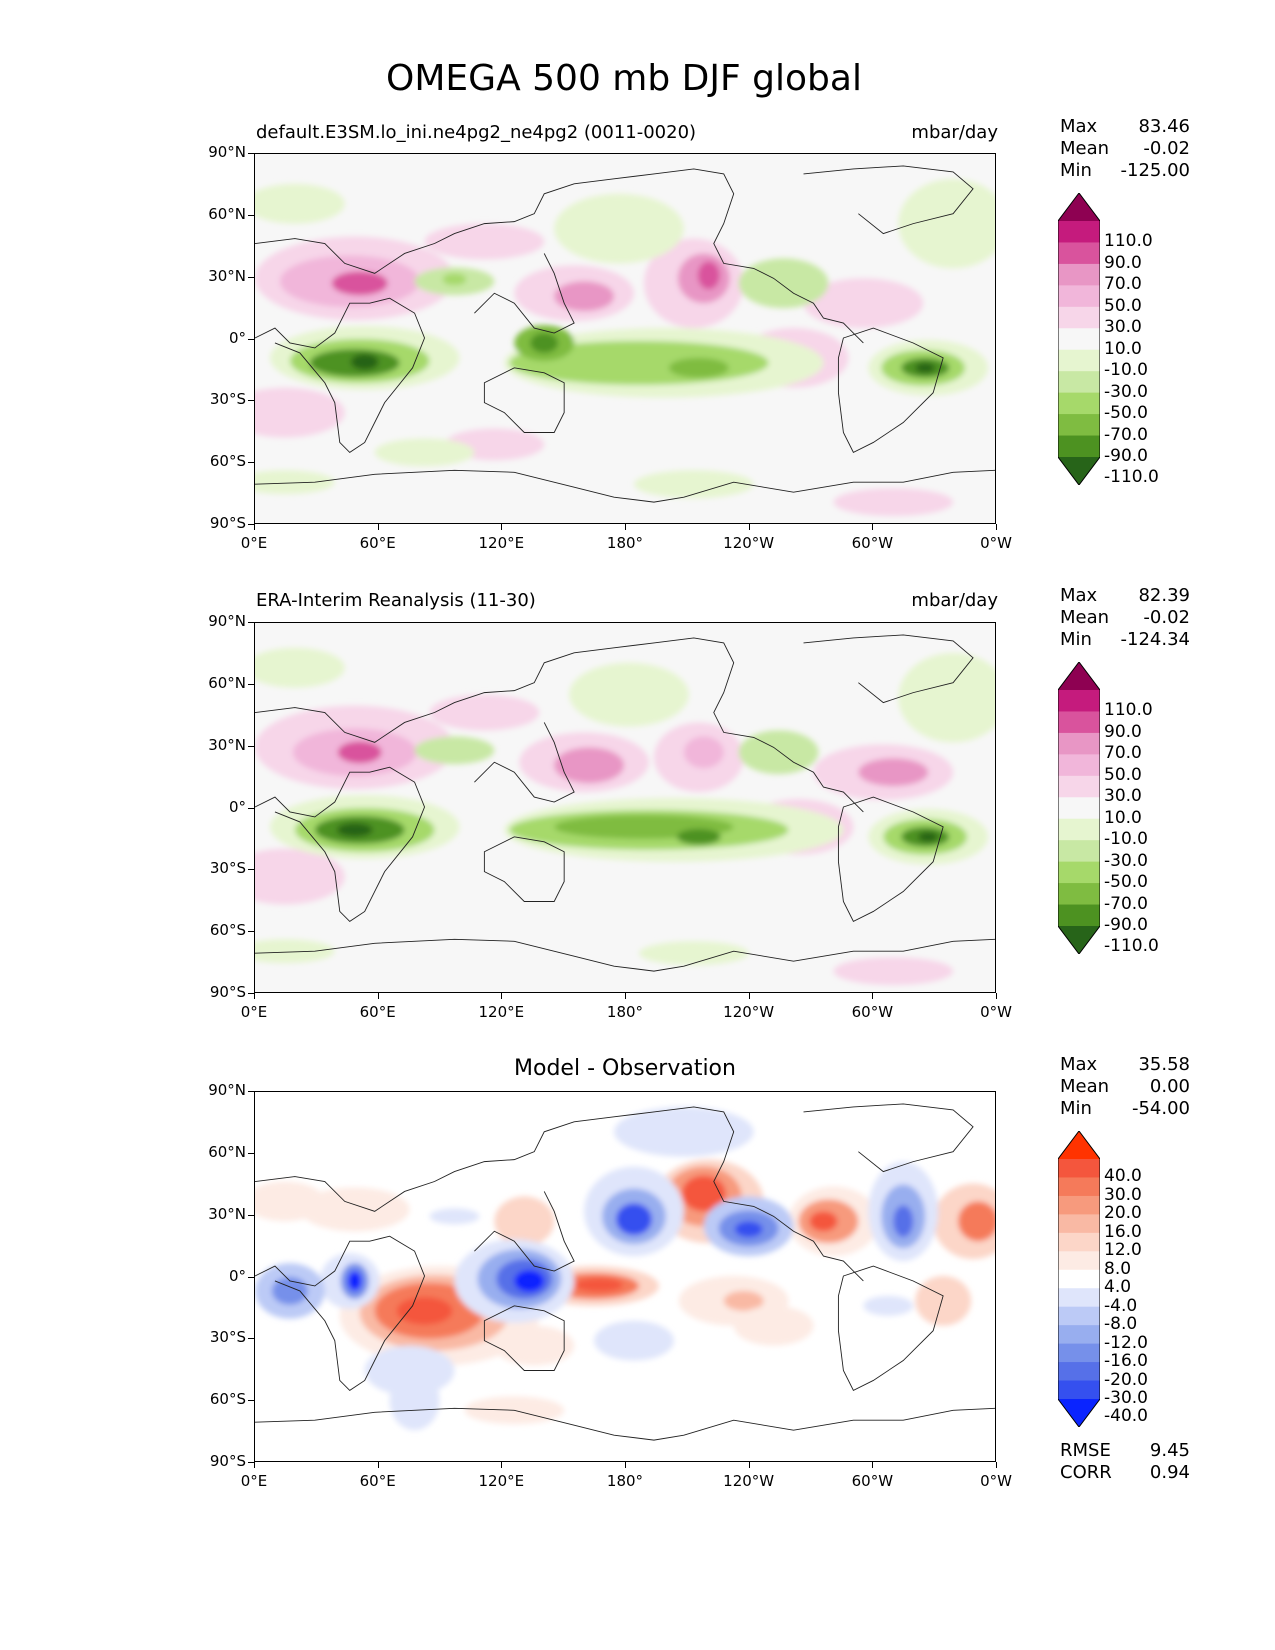 Image resolution: width=1275 pixels, height=1650 pixels. Describe the element at coordinates (227, 621) in the screenshot. I see `panel2-lat-tick: 90°N` at that location.